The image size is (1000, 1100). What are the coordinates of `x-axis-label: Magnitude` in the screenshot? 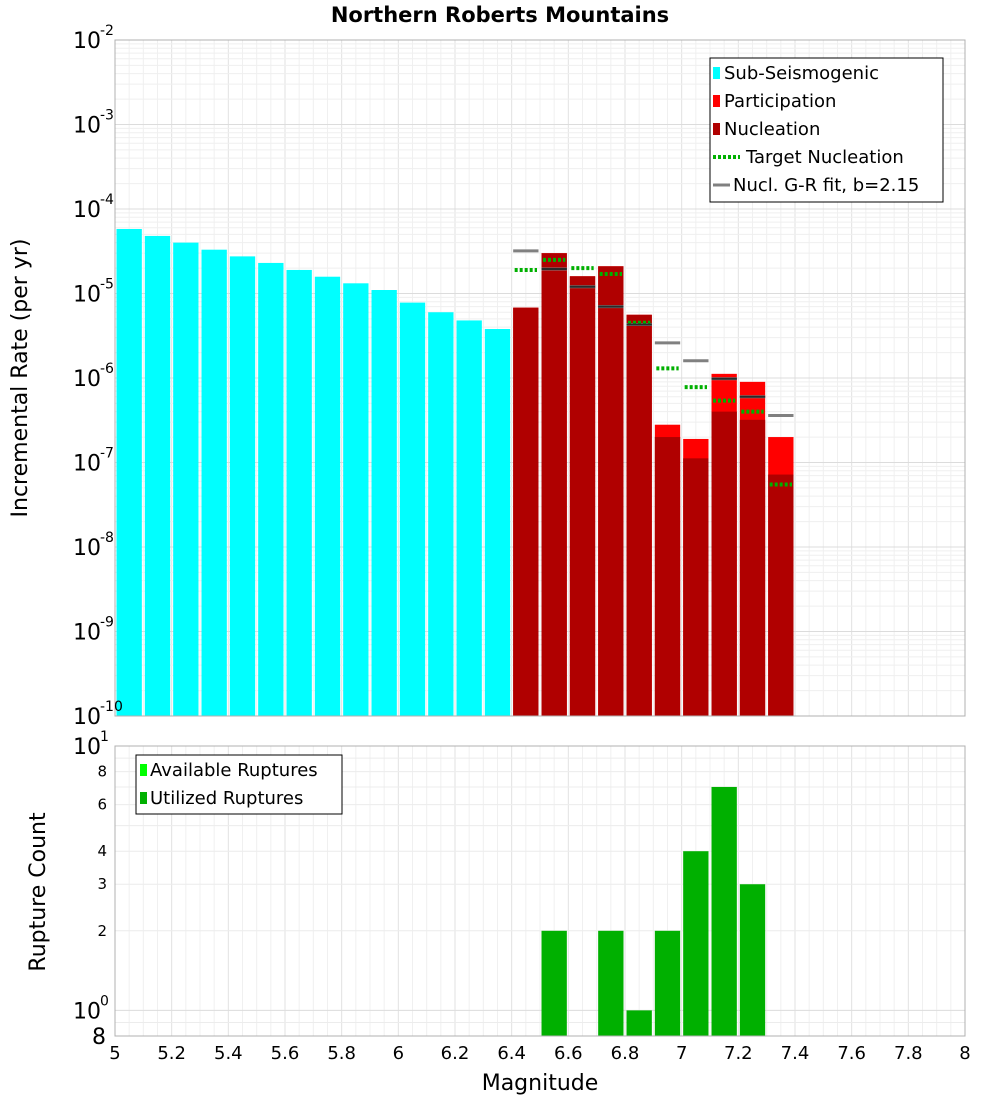 It's located at (540, 1083).